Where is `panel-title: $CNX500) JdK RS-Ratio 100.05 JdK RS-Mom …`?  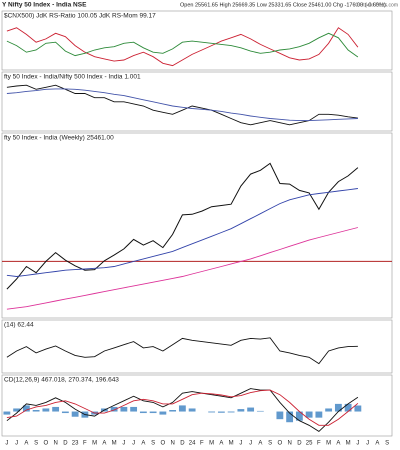
panel-title: $CNX500) JdK RS-Ratio 100.05 JdK RS-Mom … is located at coordinates (80, 16).